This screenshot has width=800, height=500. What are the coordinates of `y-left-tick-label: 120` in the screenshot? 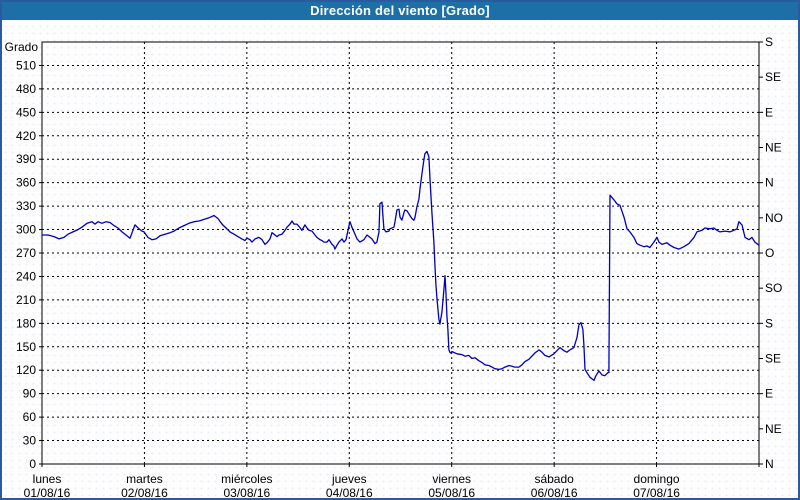 It's located at (26, 370).